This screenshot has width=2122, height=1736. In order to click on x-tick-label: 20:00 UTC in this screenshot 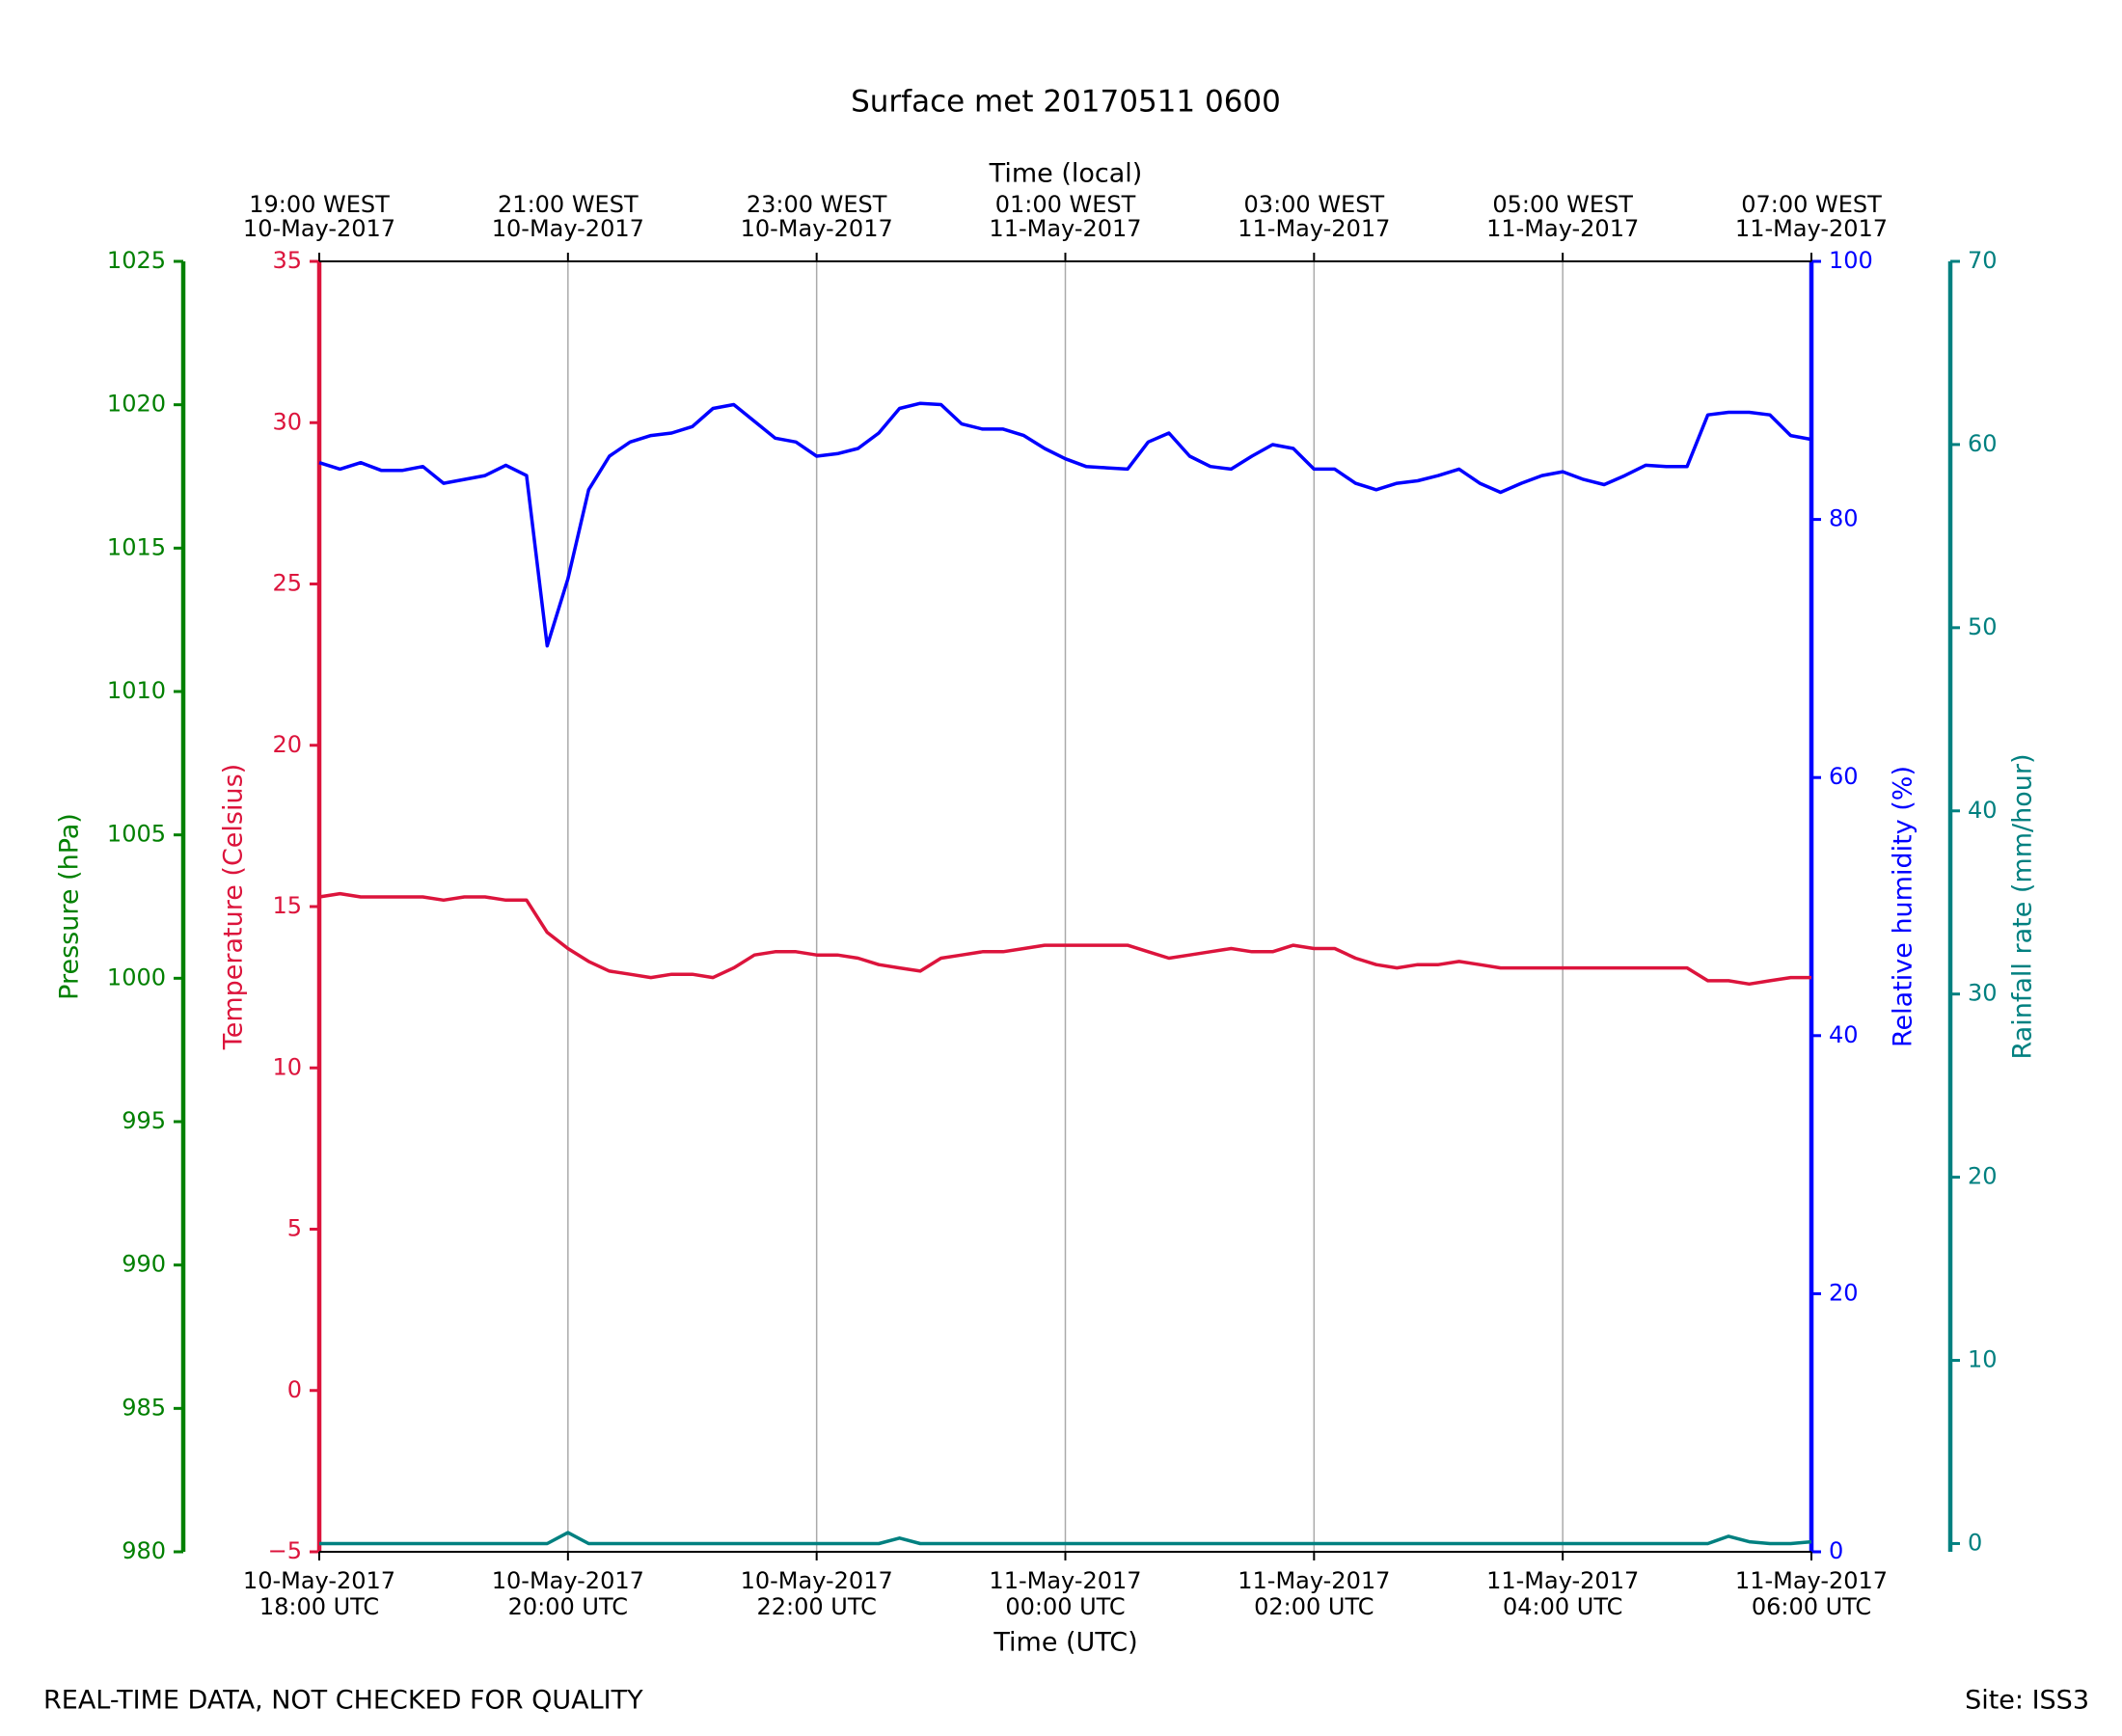, I will do `click(568, 1606)`.